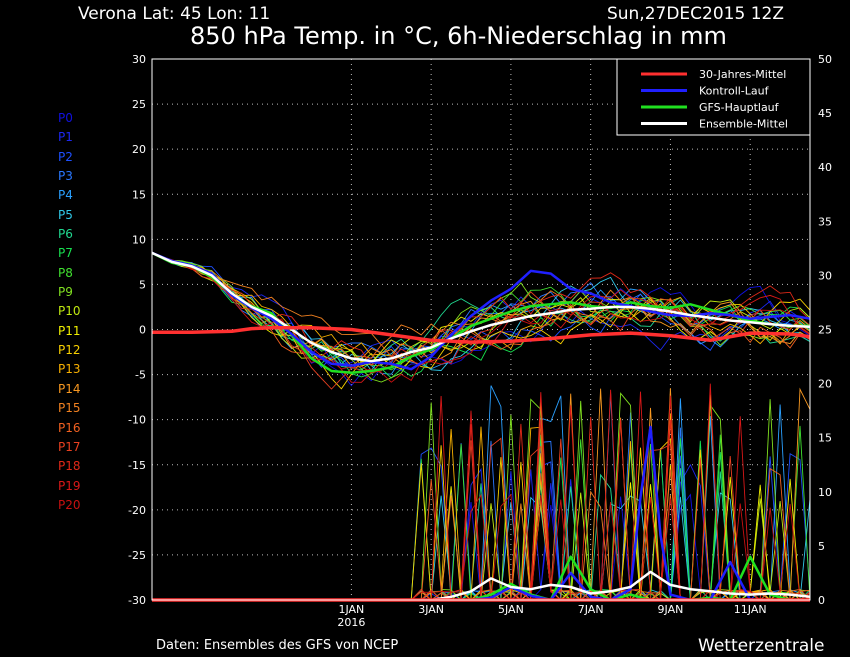  Describe the element at coordinates (825, 438) in the screenshot. I see `y-right-tick-label: 15` at that location.